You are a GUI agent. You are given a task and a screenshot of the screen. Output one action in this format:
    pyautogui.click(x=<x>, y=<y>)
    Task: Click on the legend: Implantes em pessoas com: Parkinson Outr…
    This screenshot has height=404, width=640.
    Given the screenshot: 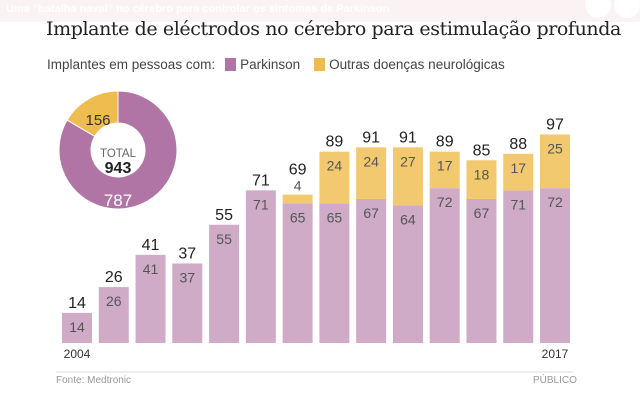 What is the action you would take?
    pyautogui.click(x=276, y=64)
    